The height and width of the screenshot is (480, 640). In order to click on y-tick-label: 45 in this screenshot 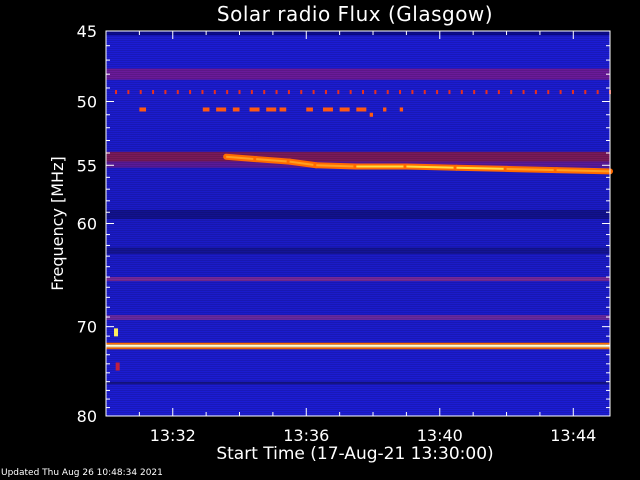, I will do `click(87, 31)`.